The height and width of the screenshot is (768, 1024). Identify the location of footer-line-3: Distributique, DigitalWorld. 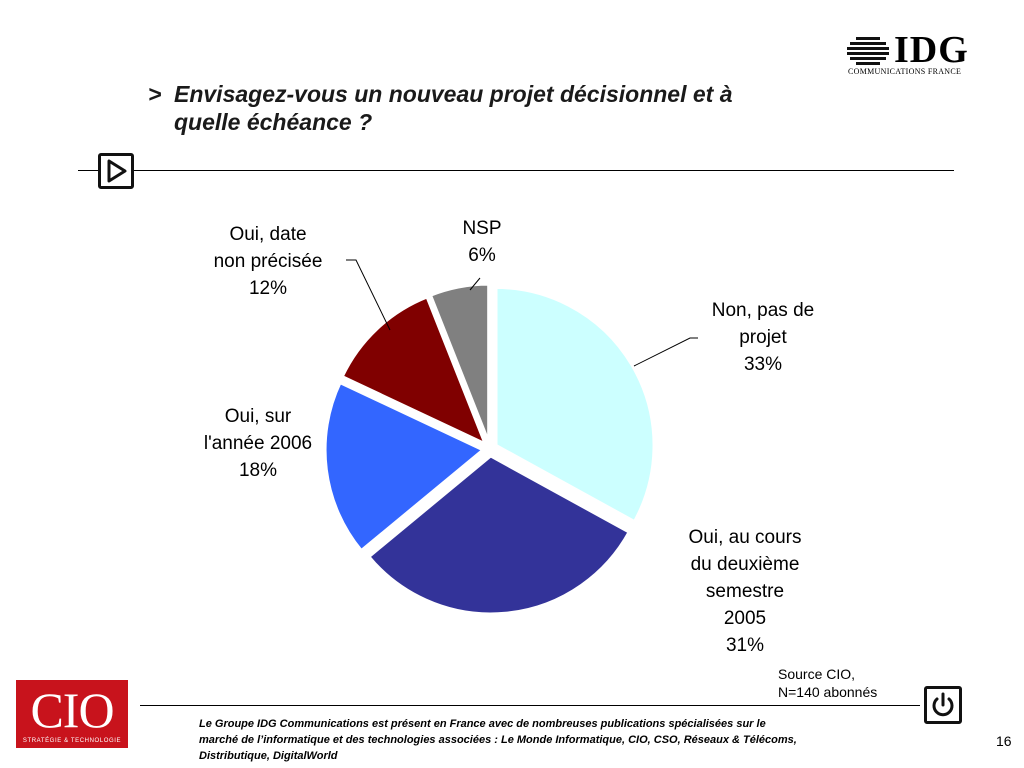
(268, 756).